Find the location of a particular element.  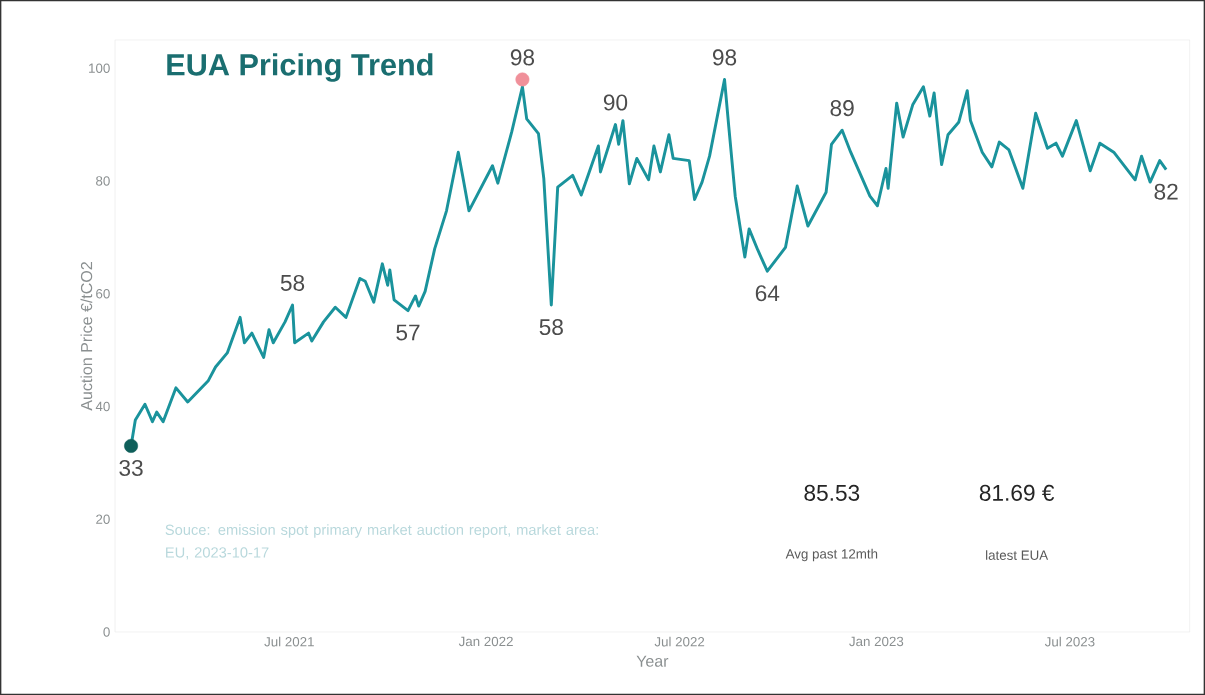

x-tick-label: Jul 2023 is located at coordinates (1069, 641).